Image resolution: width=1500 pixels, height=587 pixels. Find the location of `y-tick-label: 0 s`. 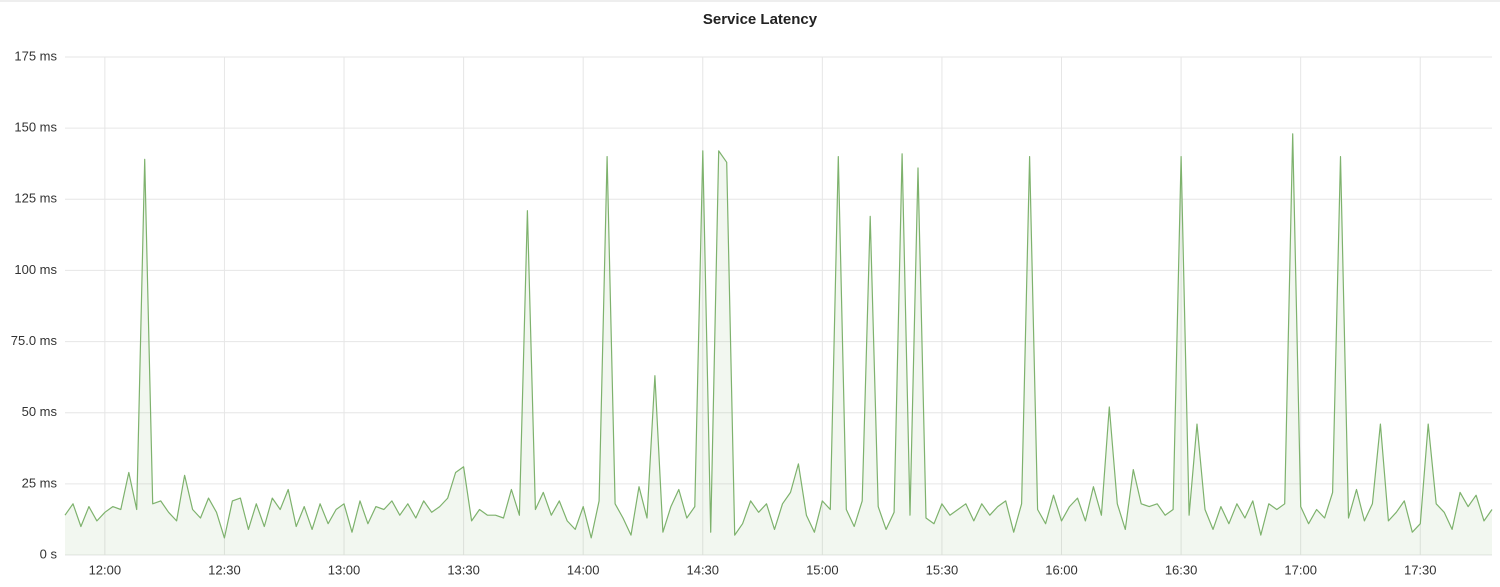

y-tick-label: 0 s is located at coordinates (49, 553).